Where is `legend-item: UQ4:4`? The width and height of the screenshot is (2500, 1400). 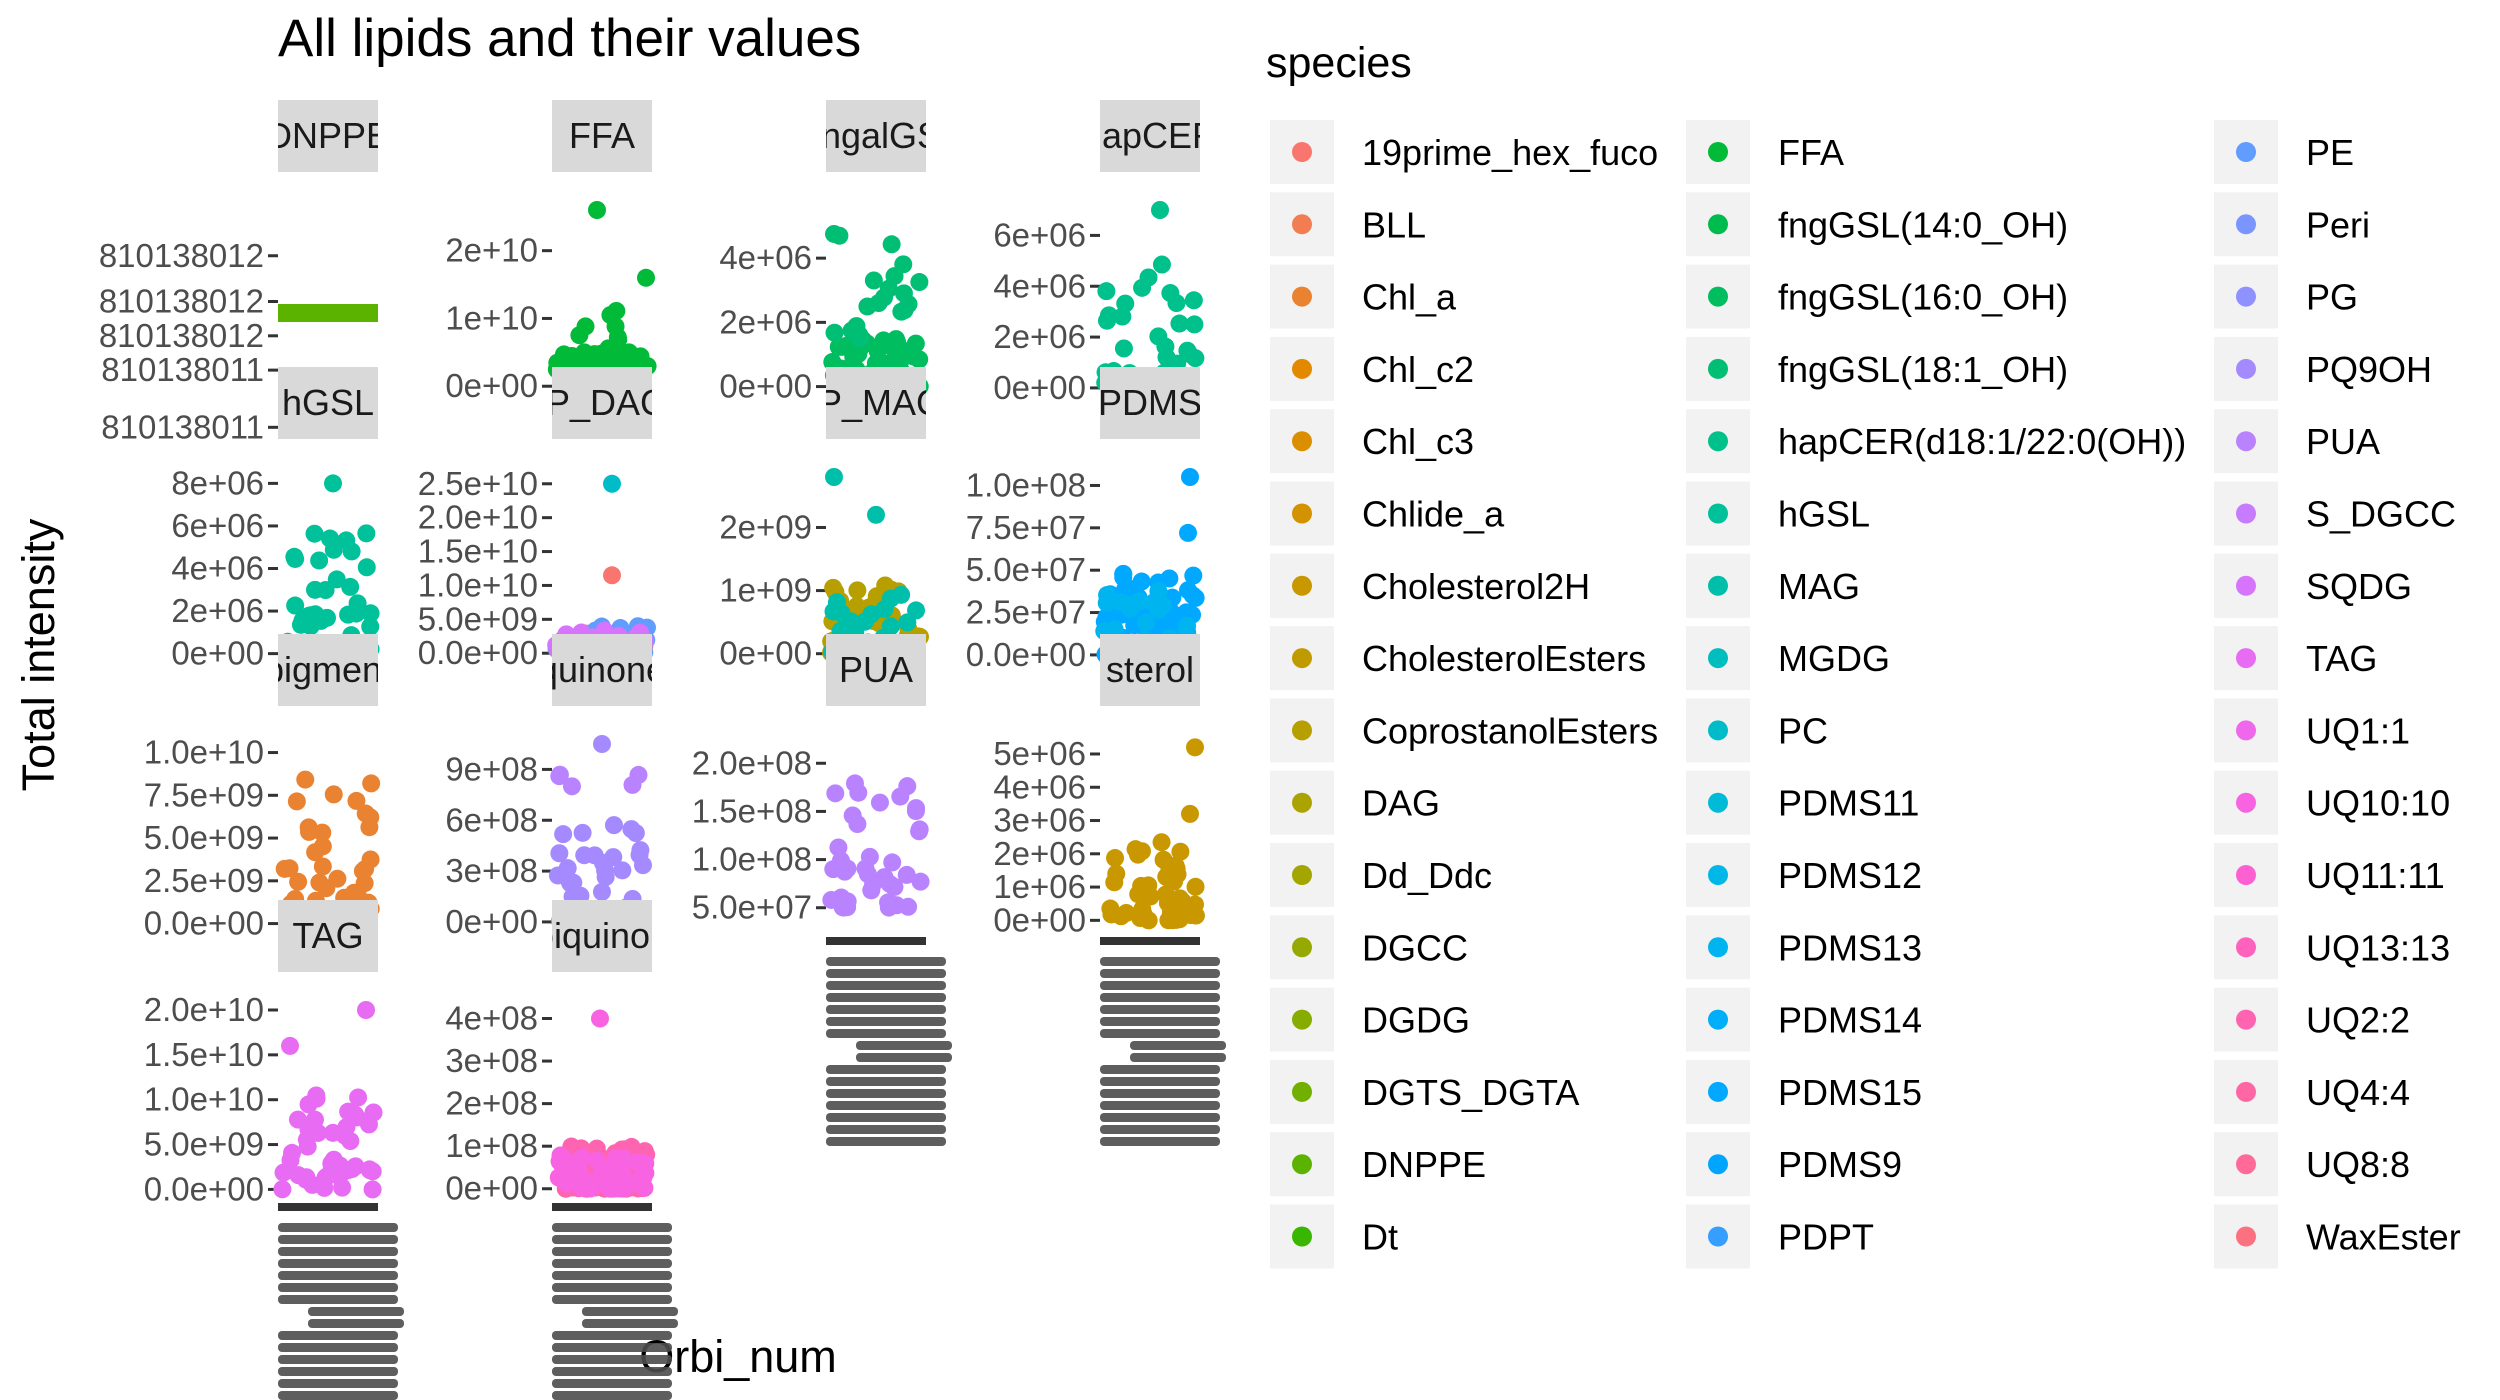
legend-item: UQ4:4 is located at coordinates (2312, 1091).